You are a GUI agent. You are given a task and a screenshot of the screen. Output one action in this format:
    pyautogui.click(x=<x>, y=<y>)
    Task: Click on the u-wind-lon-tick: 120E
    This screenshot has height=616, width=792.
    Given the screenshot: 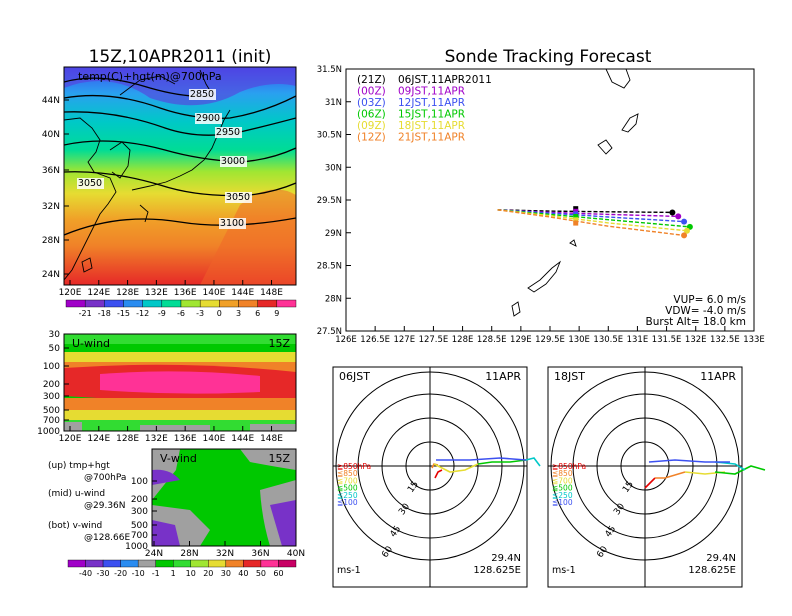 What is the action you would take?
    pyautogui.click(x=70, y=439)
    